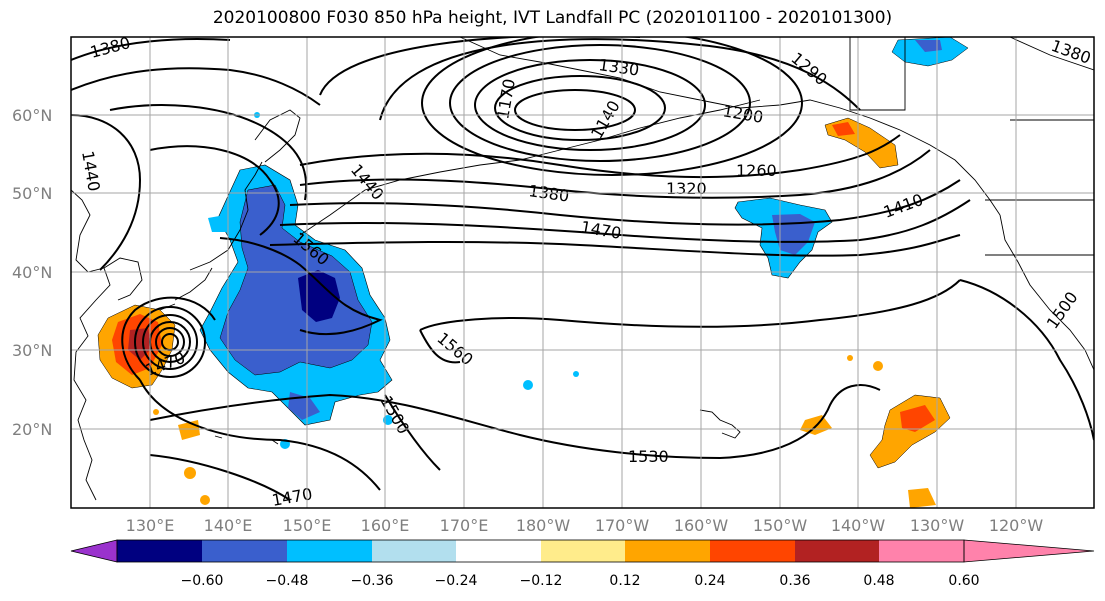 The width and height of the screenshot is (1105, 601). I want to click on lon-label-170e: 170°E, so click(464, 525).